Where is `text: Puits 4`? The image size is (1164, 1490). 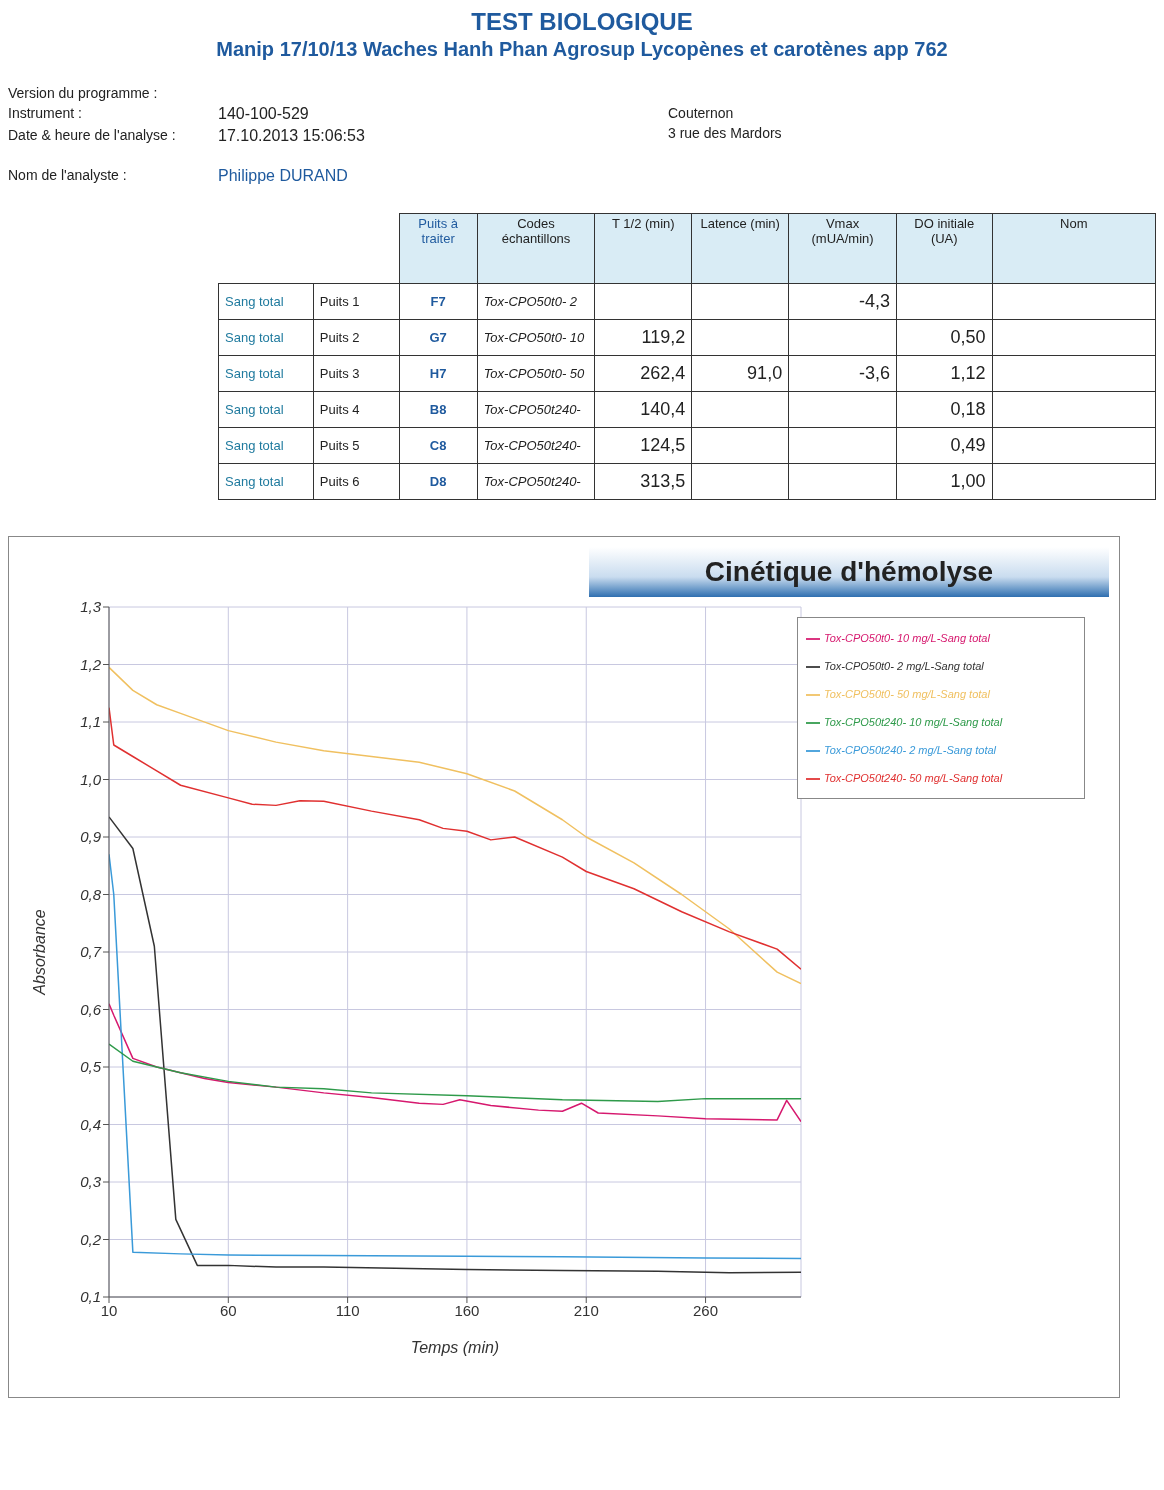
text: Puits 4 is located at coordinates (356, 409).